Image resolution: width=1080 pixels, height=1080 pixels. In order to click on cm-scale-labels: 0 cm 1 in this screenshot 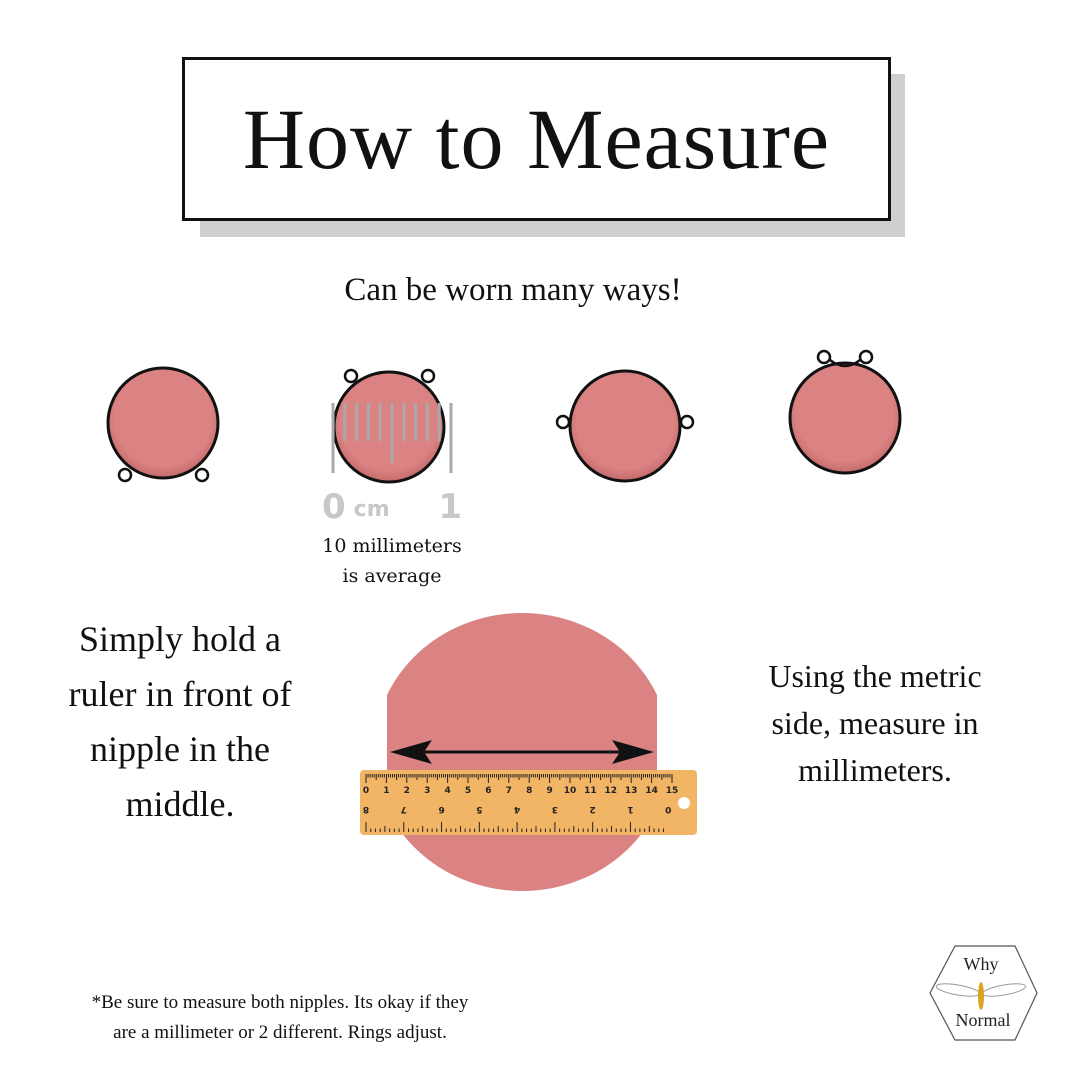, I will do `click(392, 507)`.